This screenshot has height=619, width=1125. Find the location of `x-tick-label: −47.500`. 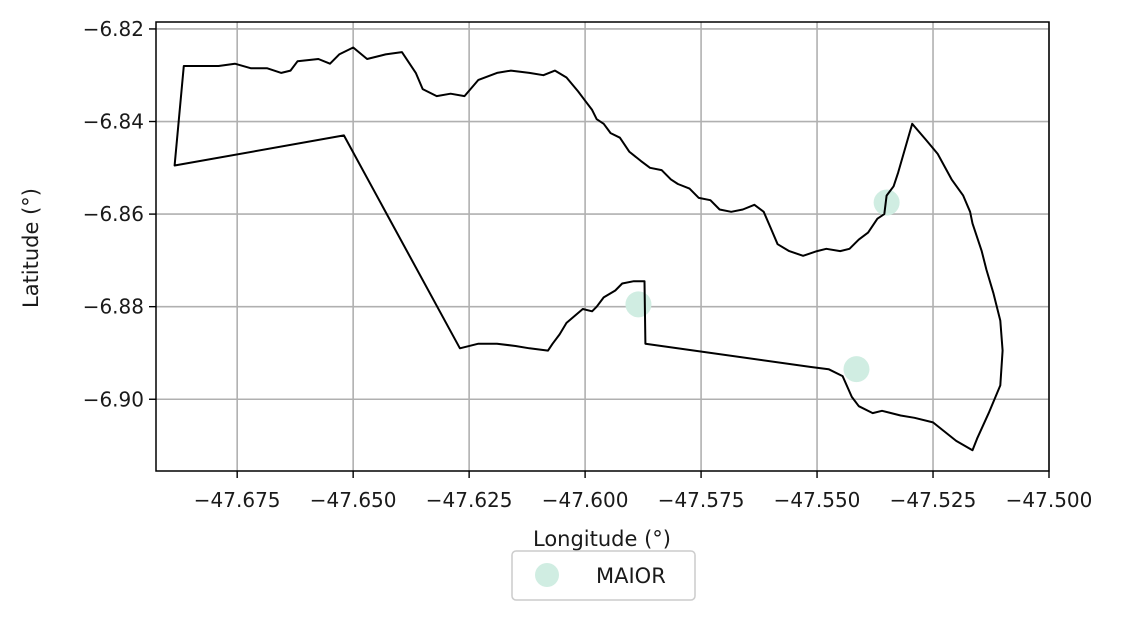

x-tick-label: −47.500 is located at coordinates (1049, 500).